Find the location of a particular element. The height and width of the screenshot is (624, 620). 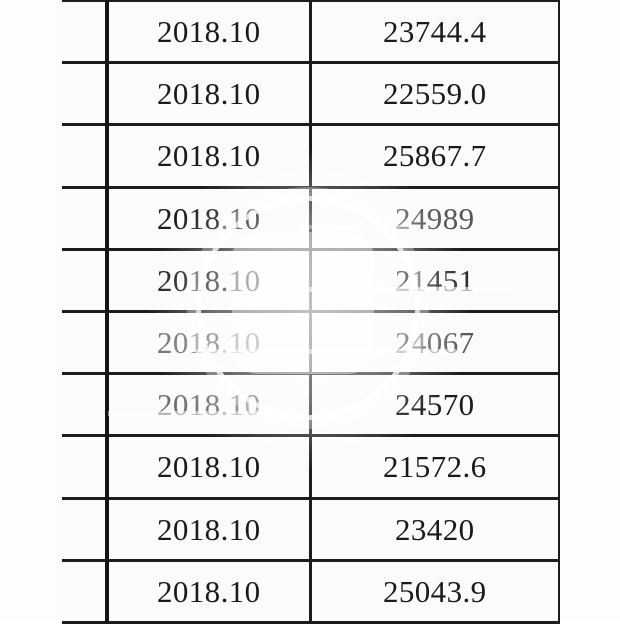

cell-value: 25043.9 is located at coordinates (435, 591).